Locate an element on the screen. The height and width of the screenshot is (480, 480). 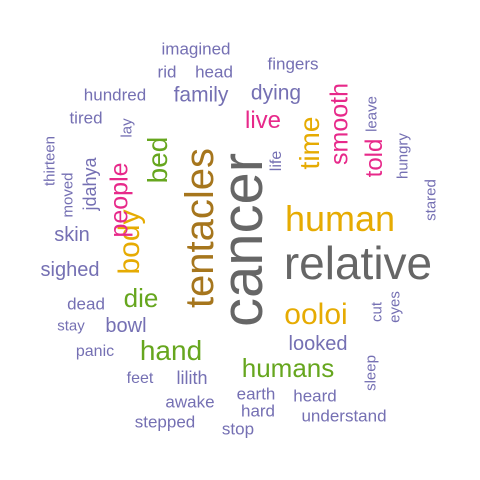
word-heard: heard is located at coordinates (315, 396).